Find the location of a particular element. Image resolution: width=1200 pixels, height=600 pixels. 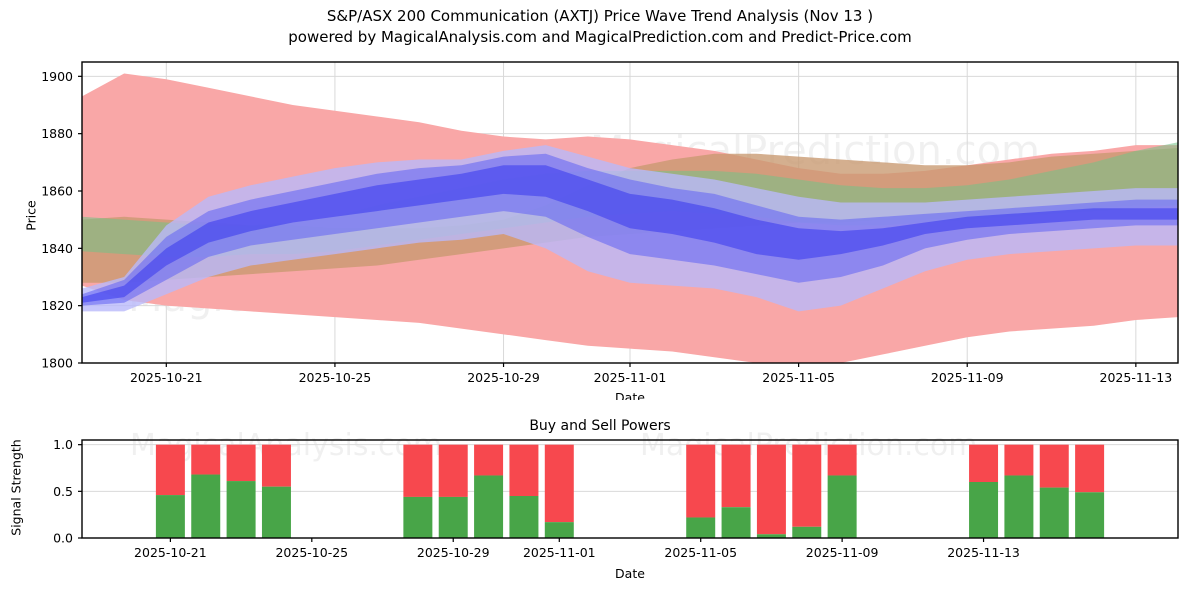

price-x-tick: 2025-11-09 is located at coordinates (967, 377).